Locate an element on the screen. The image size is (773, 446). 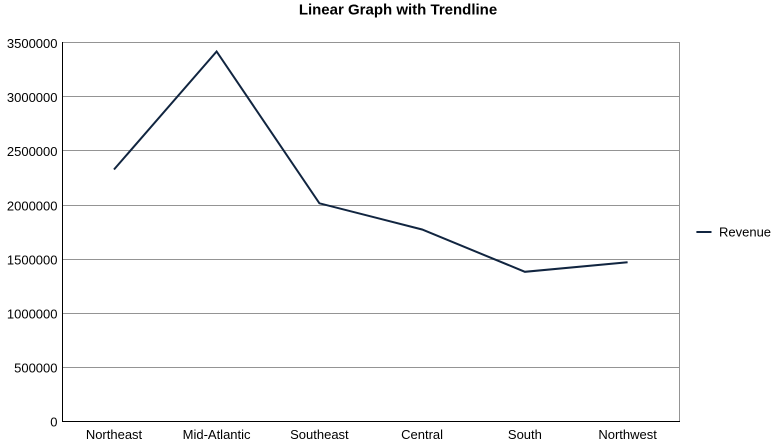
svg-text: South is located at coordinates (525, 434).